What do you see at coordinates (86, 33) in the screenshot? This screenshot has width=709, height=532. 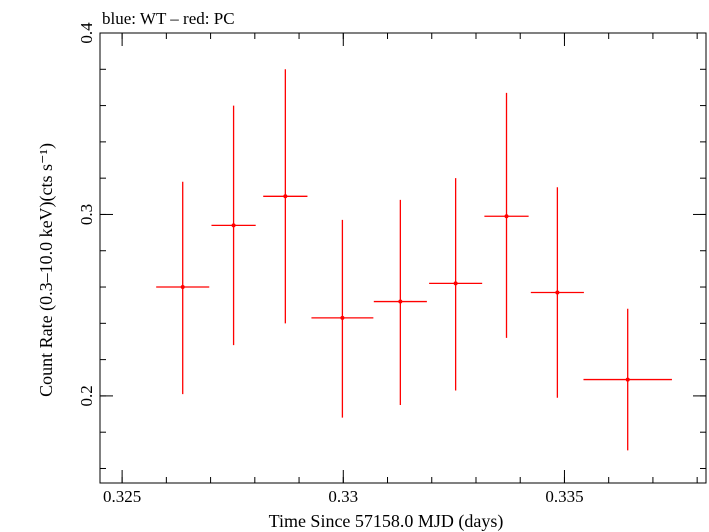 I see `y-tick-label: 0.4` at bounding box center [86, 33].